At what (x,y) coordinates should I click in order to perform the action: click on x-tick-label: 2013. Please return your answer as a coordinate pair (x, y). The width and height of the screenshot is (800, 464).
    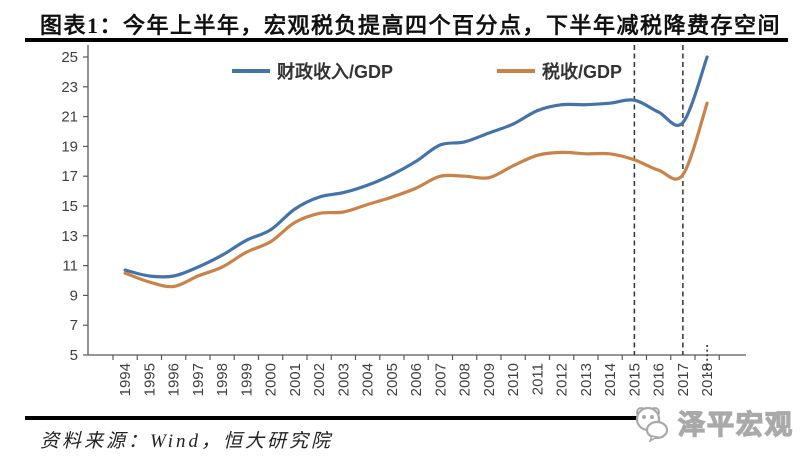
    Looking at the image, I should click on (586, 379).